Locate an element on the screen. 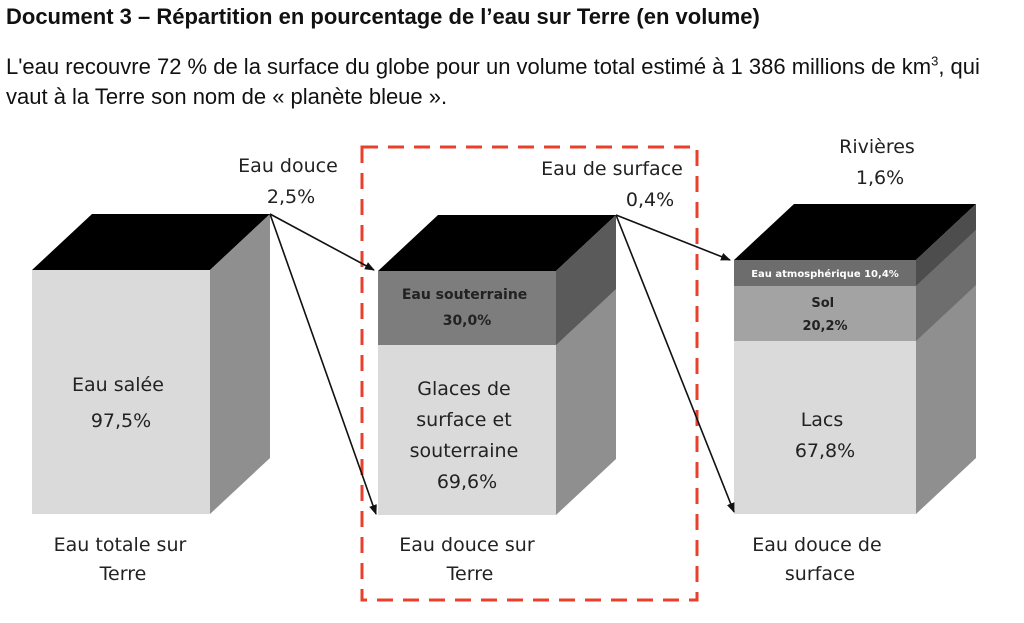 The height and width of the screenshot is (623, 1024). svg-text: Lacs 67,8% is located at coordinates (825, 435).